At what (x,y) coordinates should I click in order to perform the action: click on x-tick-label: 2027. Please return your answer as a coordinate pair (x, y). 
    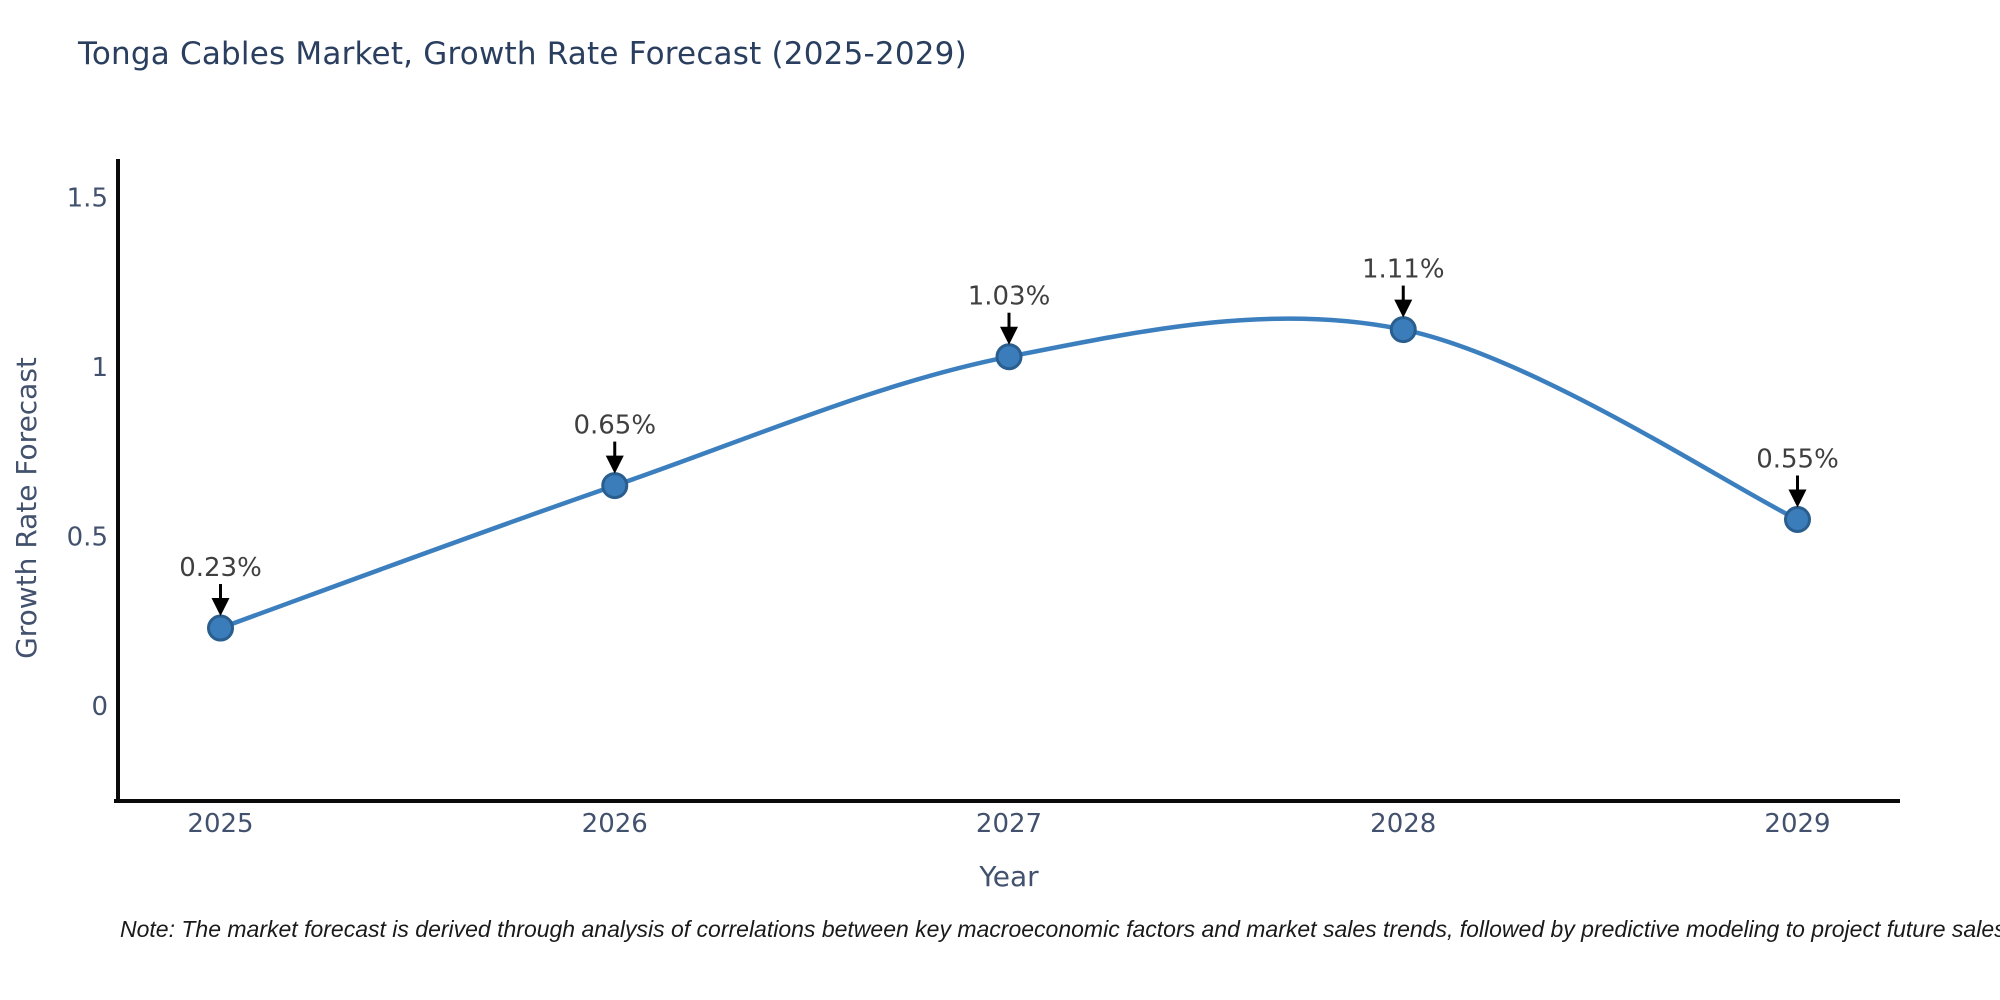
    Looking at the image, I should click on (1009, 824).